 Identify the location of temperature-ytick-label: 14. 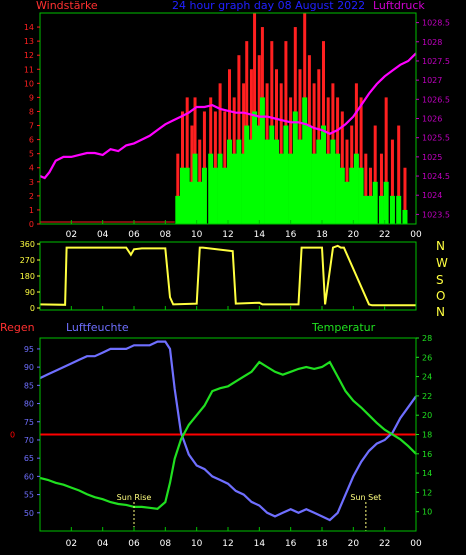
(427, 473).